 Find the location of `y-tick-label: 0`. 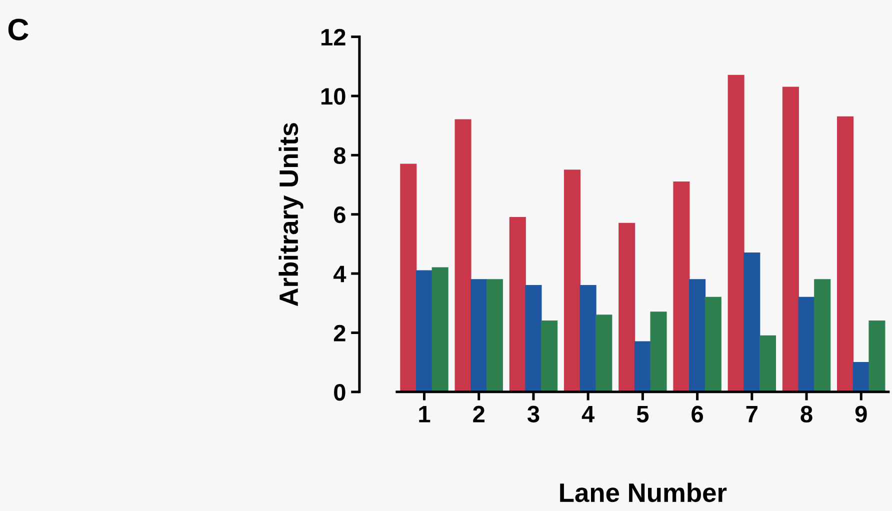

y-tick-label: 0 is located at coordinates (340, 392).